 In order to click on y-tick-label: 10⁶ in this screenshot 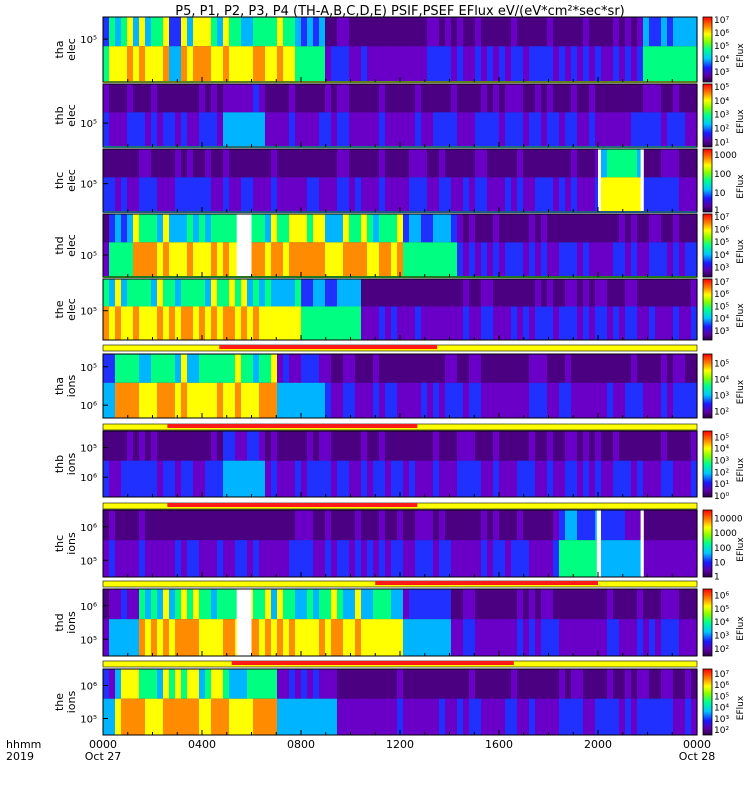, I will do `click(88, 528)`.